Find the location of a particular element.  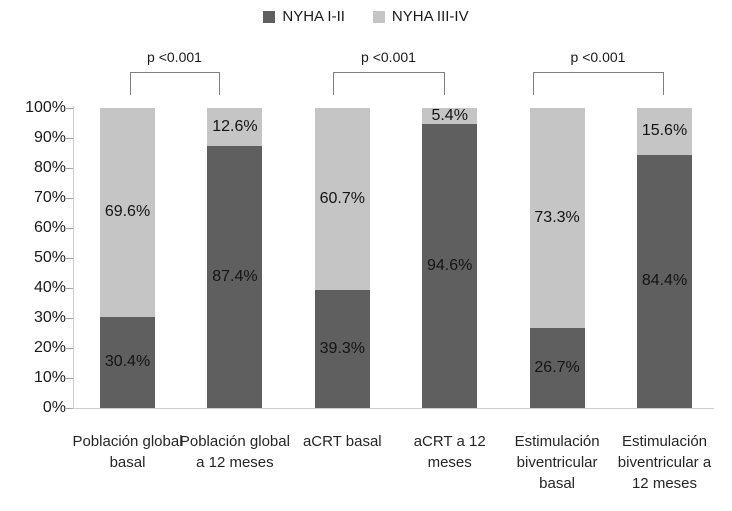

bar-segment-nyha-i-ii: 39.3% is located at coordinates (342, 349).